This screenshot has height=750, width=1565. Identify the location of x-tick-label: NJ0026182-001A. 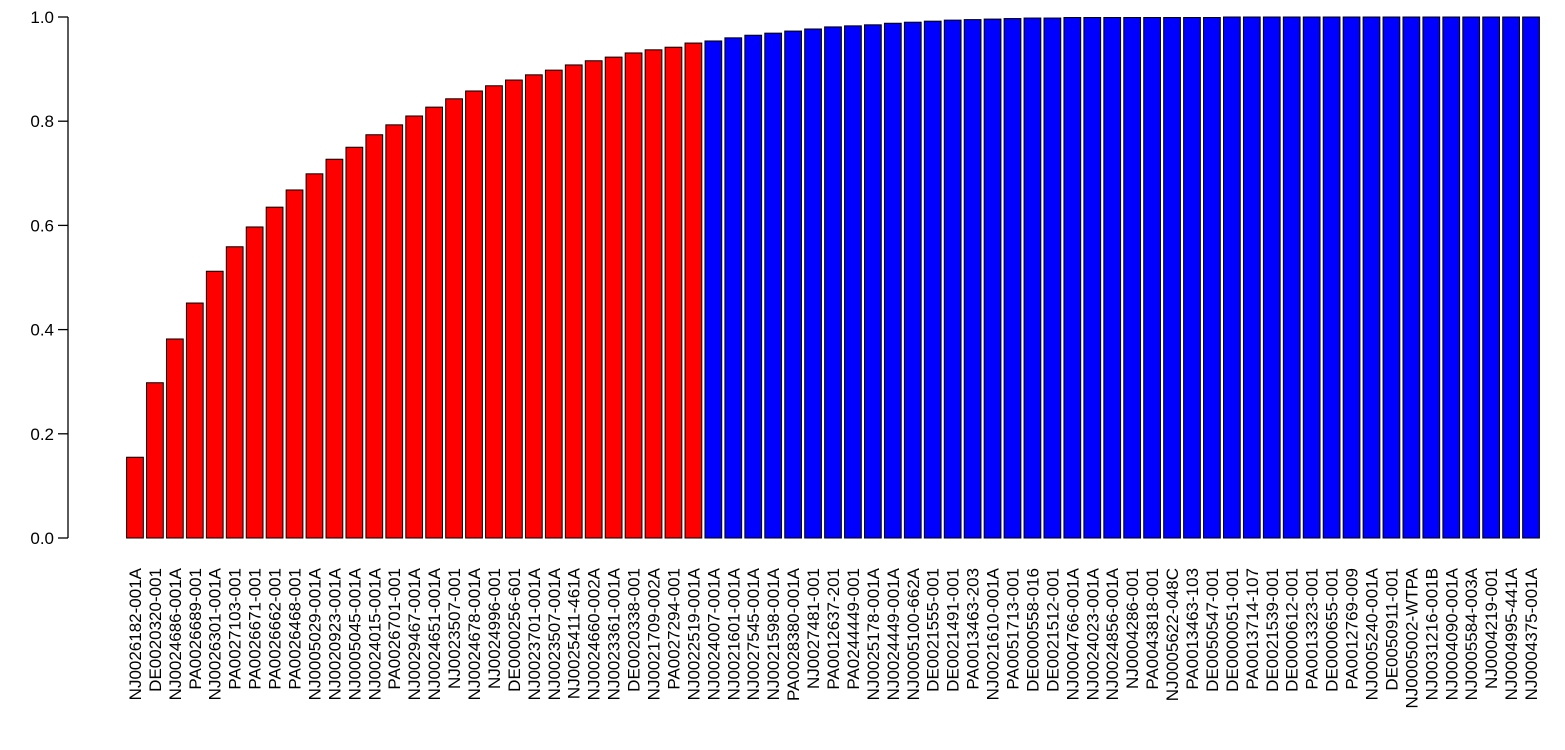
(135, 633).